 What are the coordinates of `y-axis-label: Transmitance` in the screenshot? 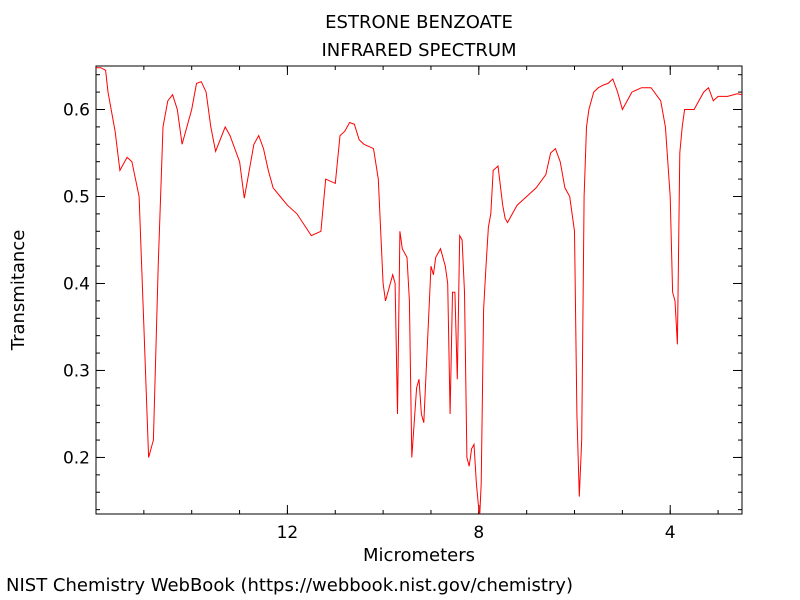 It's located at (18, 291).